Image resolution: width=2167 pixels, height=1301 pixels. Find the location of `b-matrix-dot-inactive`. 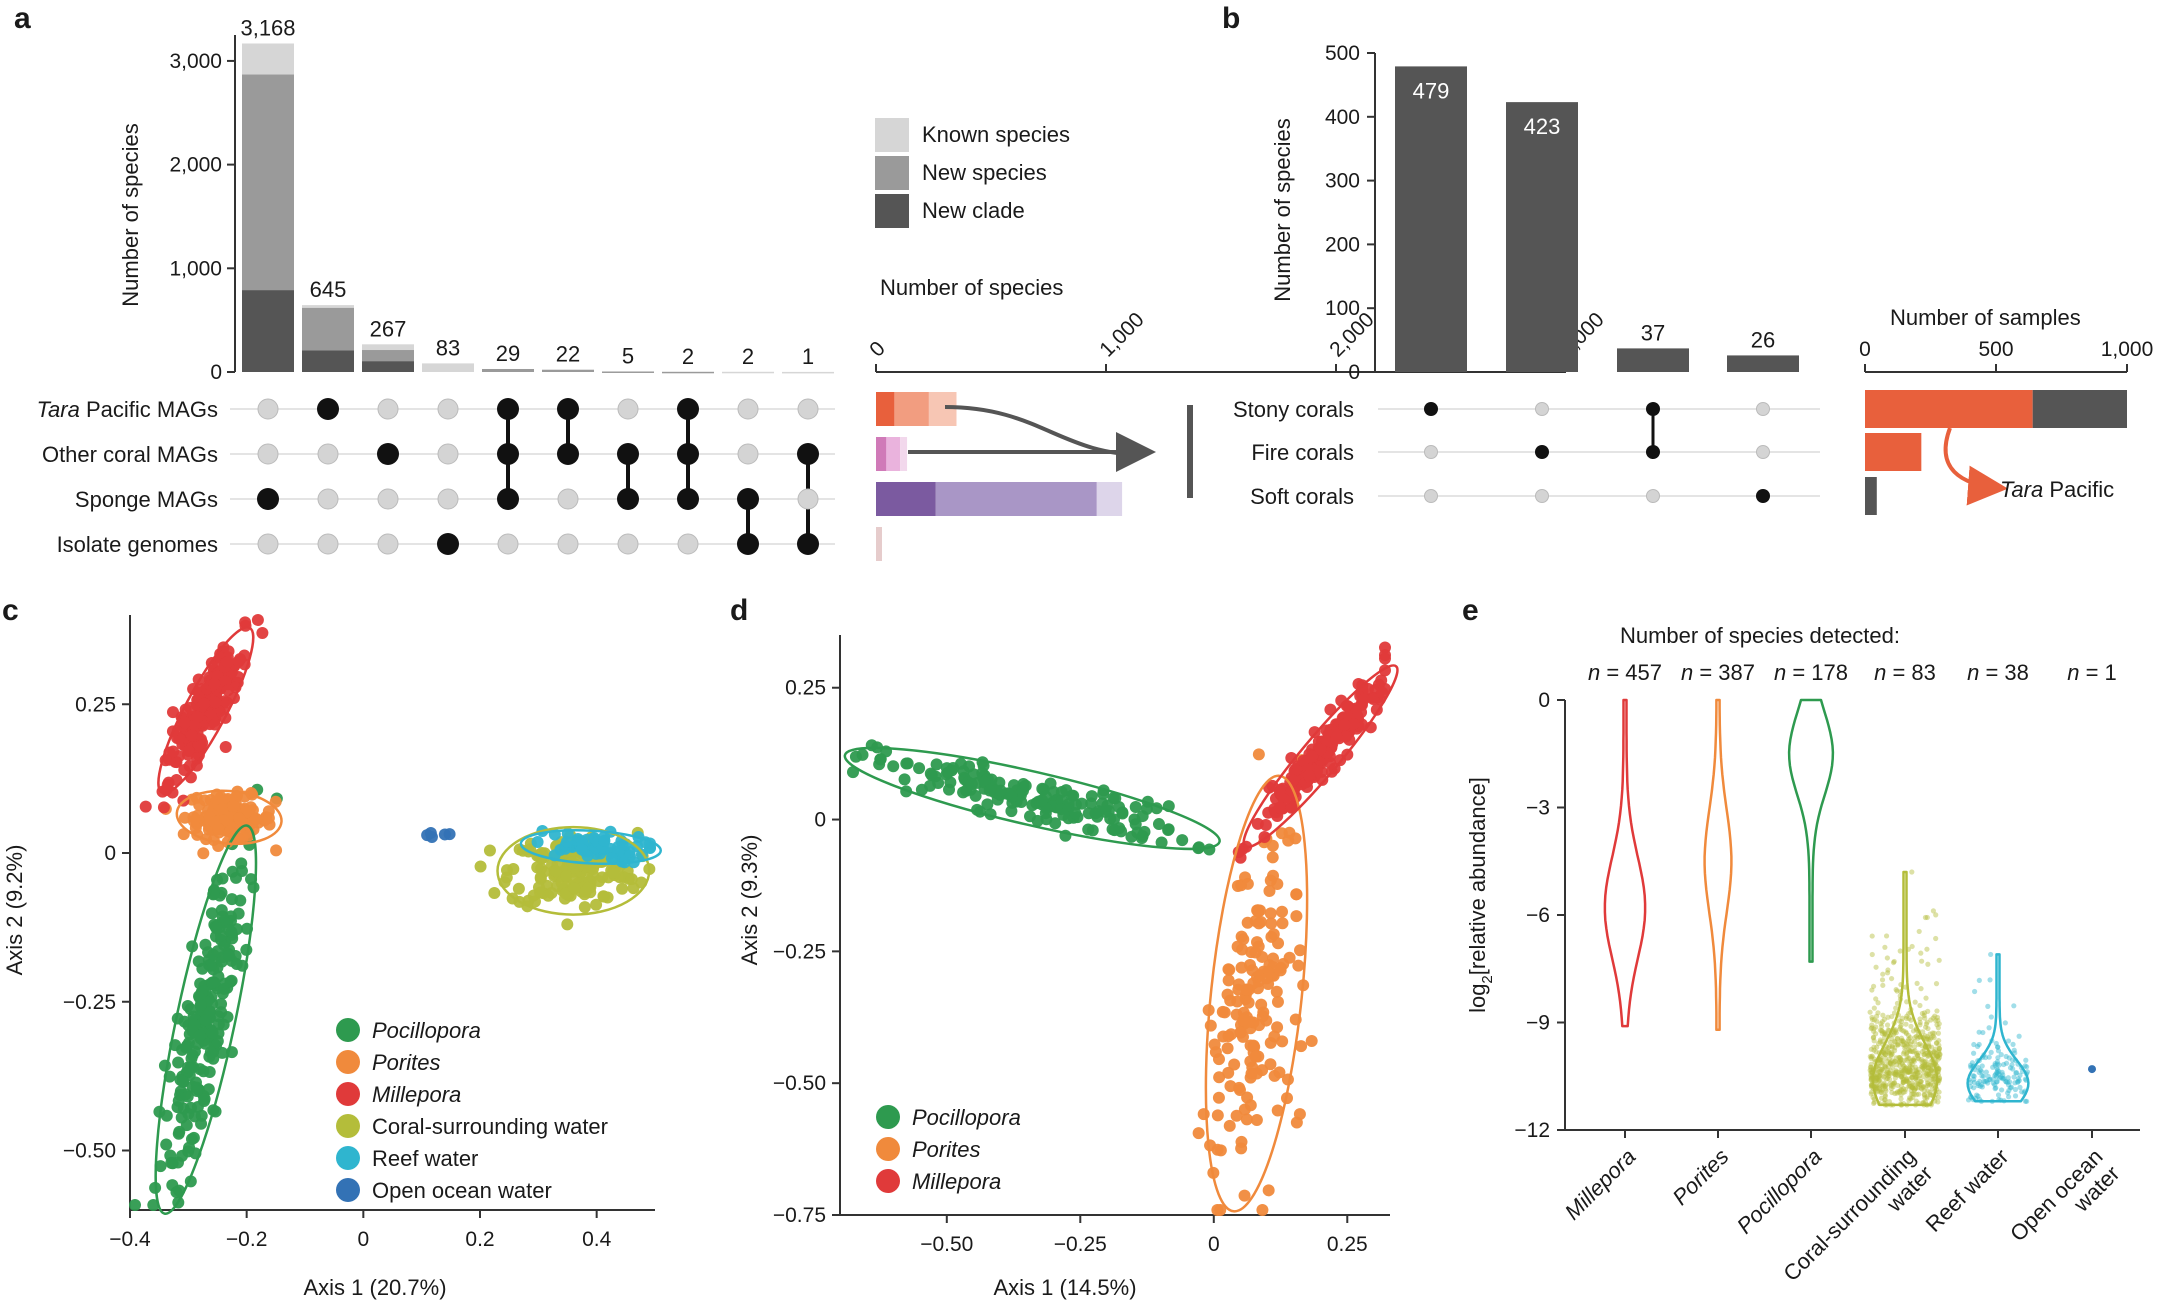

b-matrix-dot-inactive is located at coordinates (1653, 496).